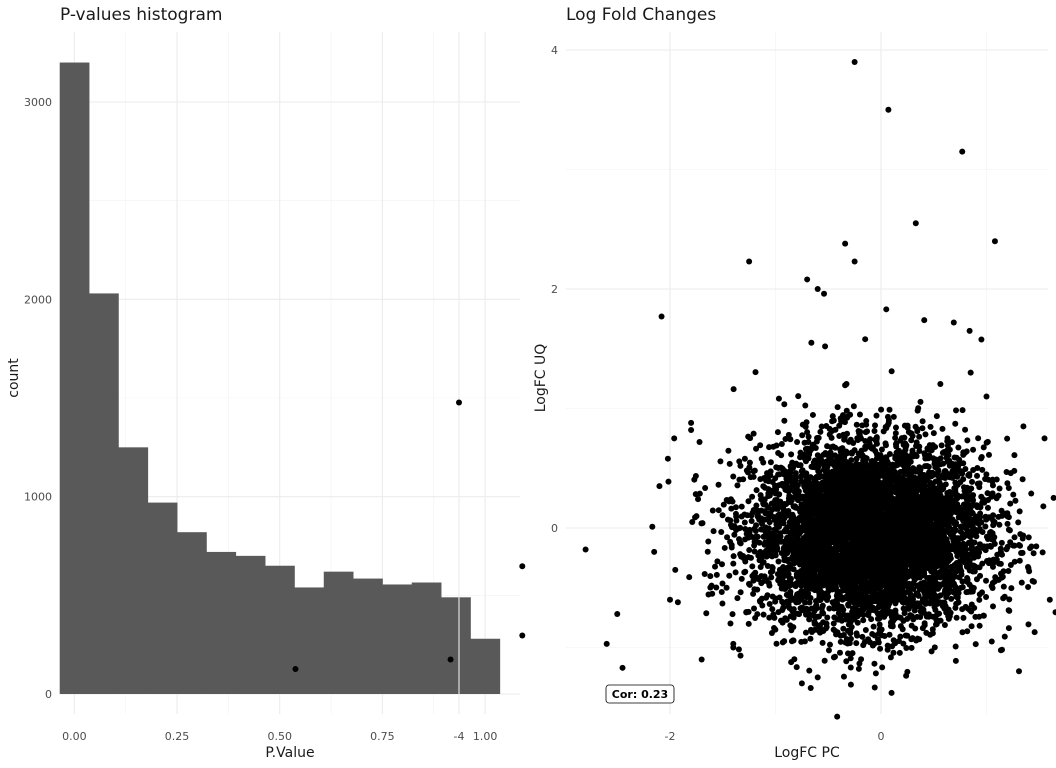 This screenshot has height=768, width=1056. Describe the element at coordinates (289, 753) in the screenshot. I see `histogram-x-axis-title: P.Value` at that location.